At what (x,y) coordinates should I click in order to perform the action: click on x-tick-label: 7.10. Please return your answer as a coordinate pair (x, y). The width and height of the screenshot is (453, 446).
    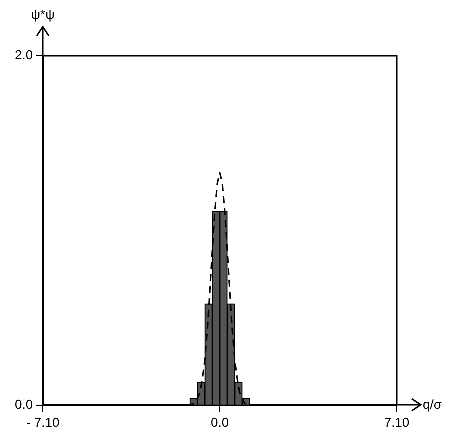
    Looking at the image, I should click on (397, 422).